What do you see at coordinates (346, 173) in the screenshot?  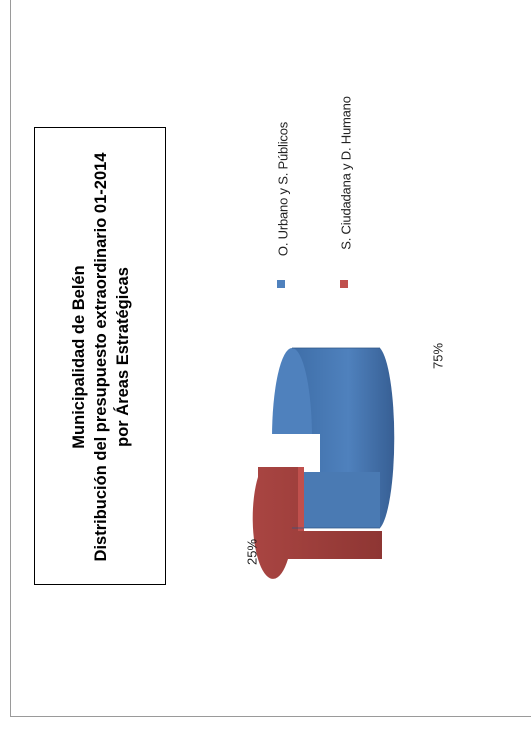 I see `legend-label-s-ciudadana: S. Ciudadana y D. Humano` at bounding box center [346, 173].